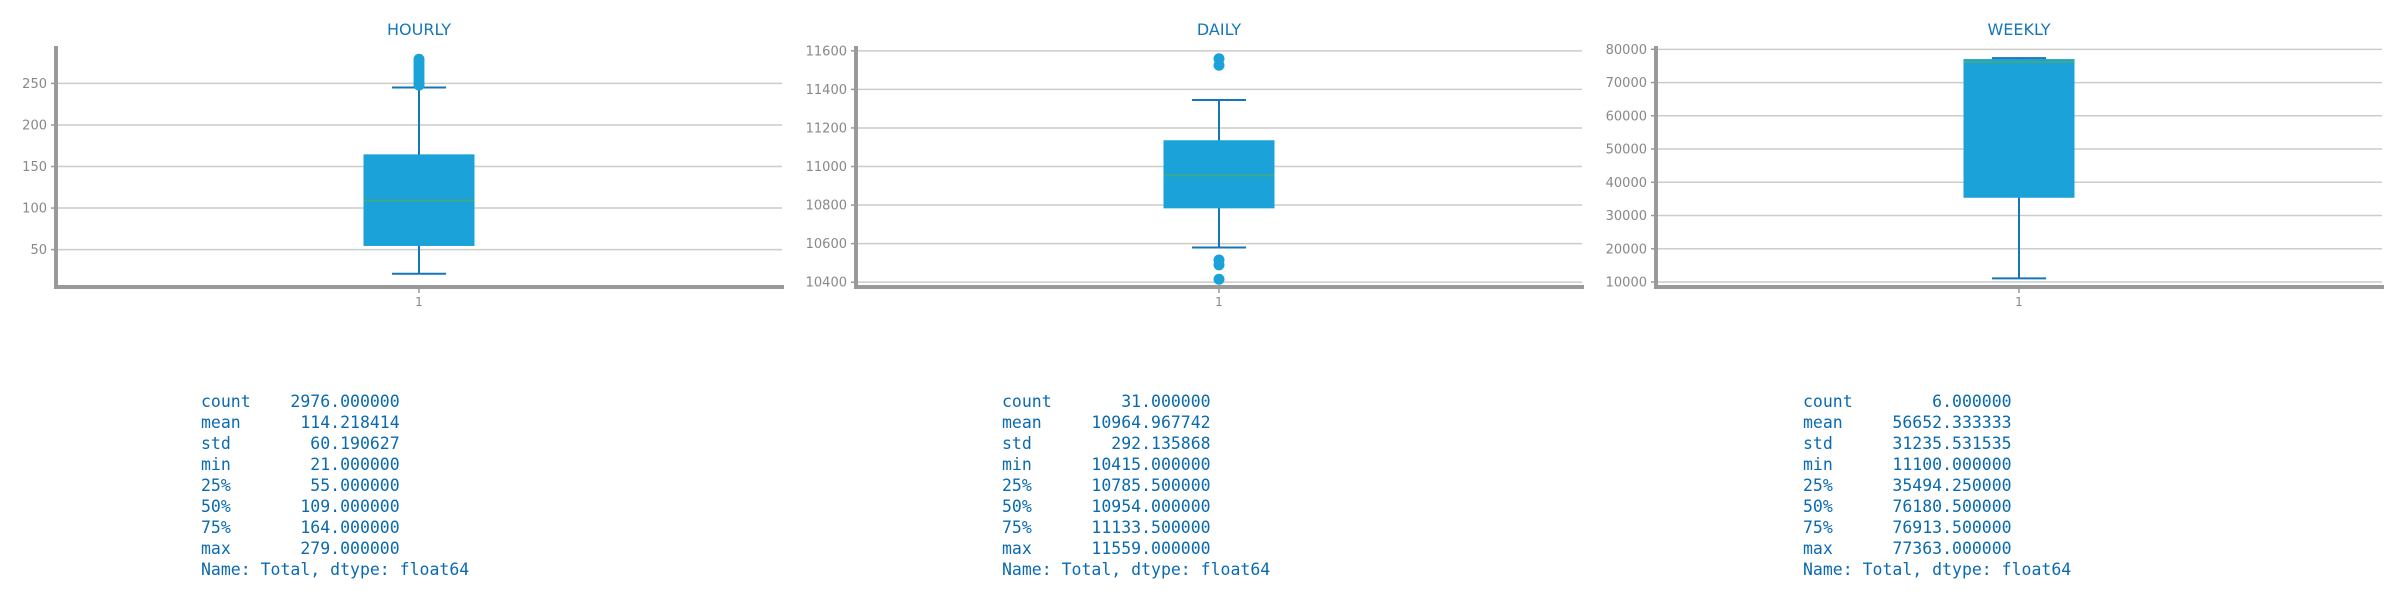  I want to click on stats-line: mean 114.218414, so click(300, 422).